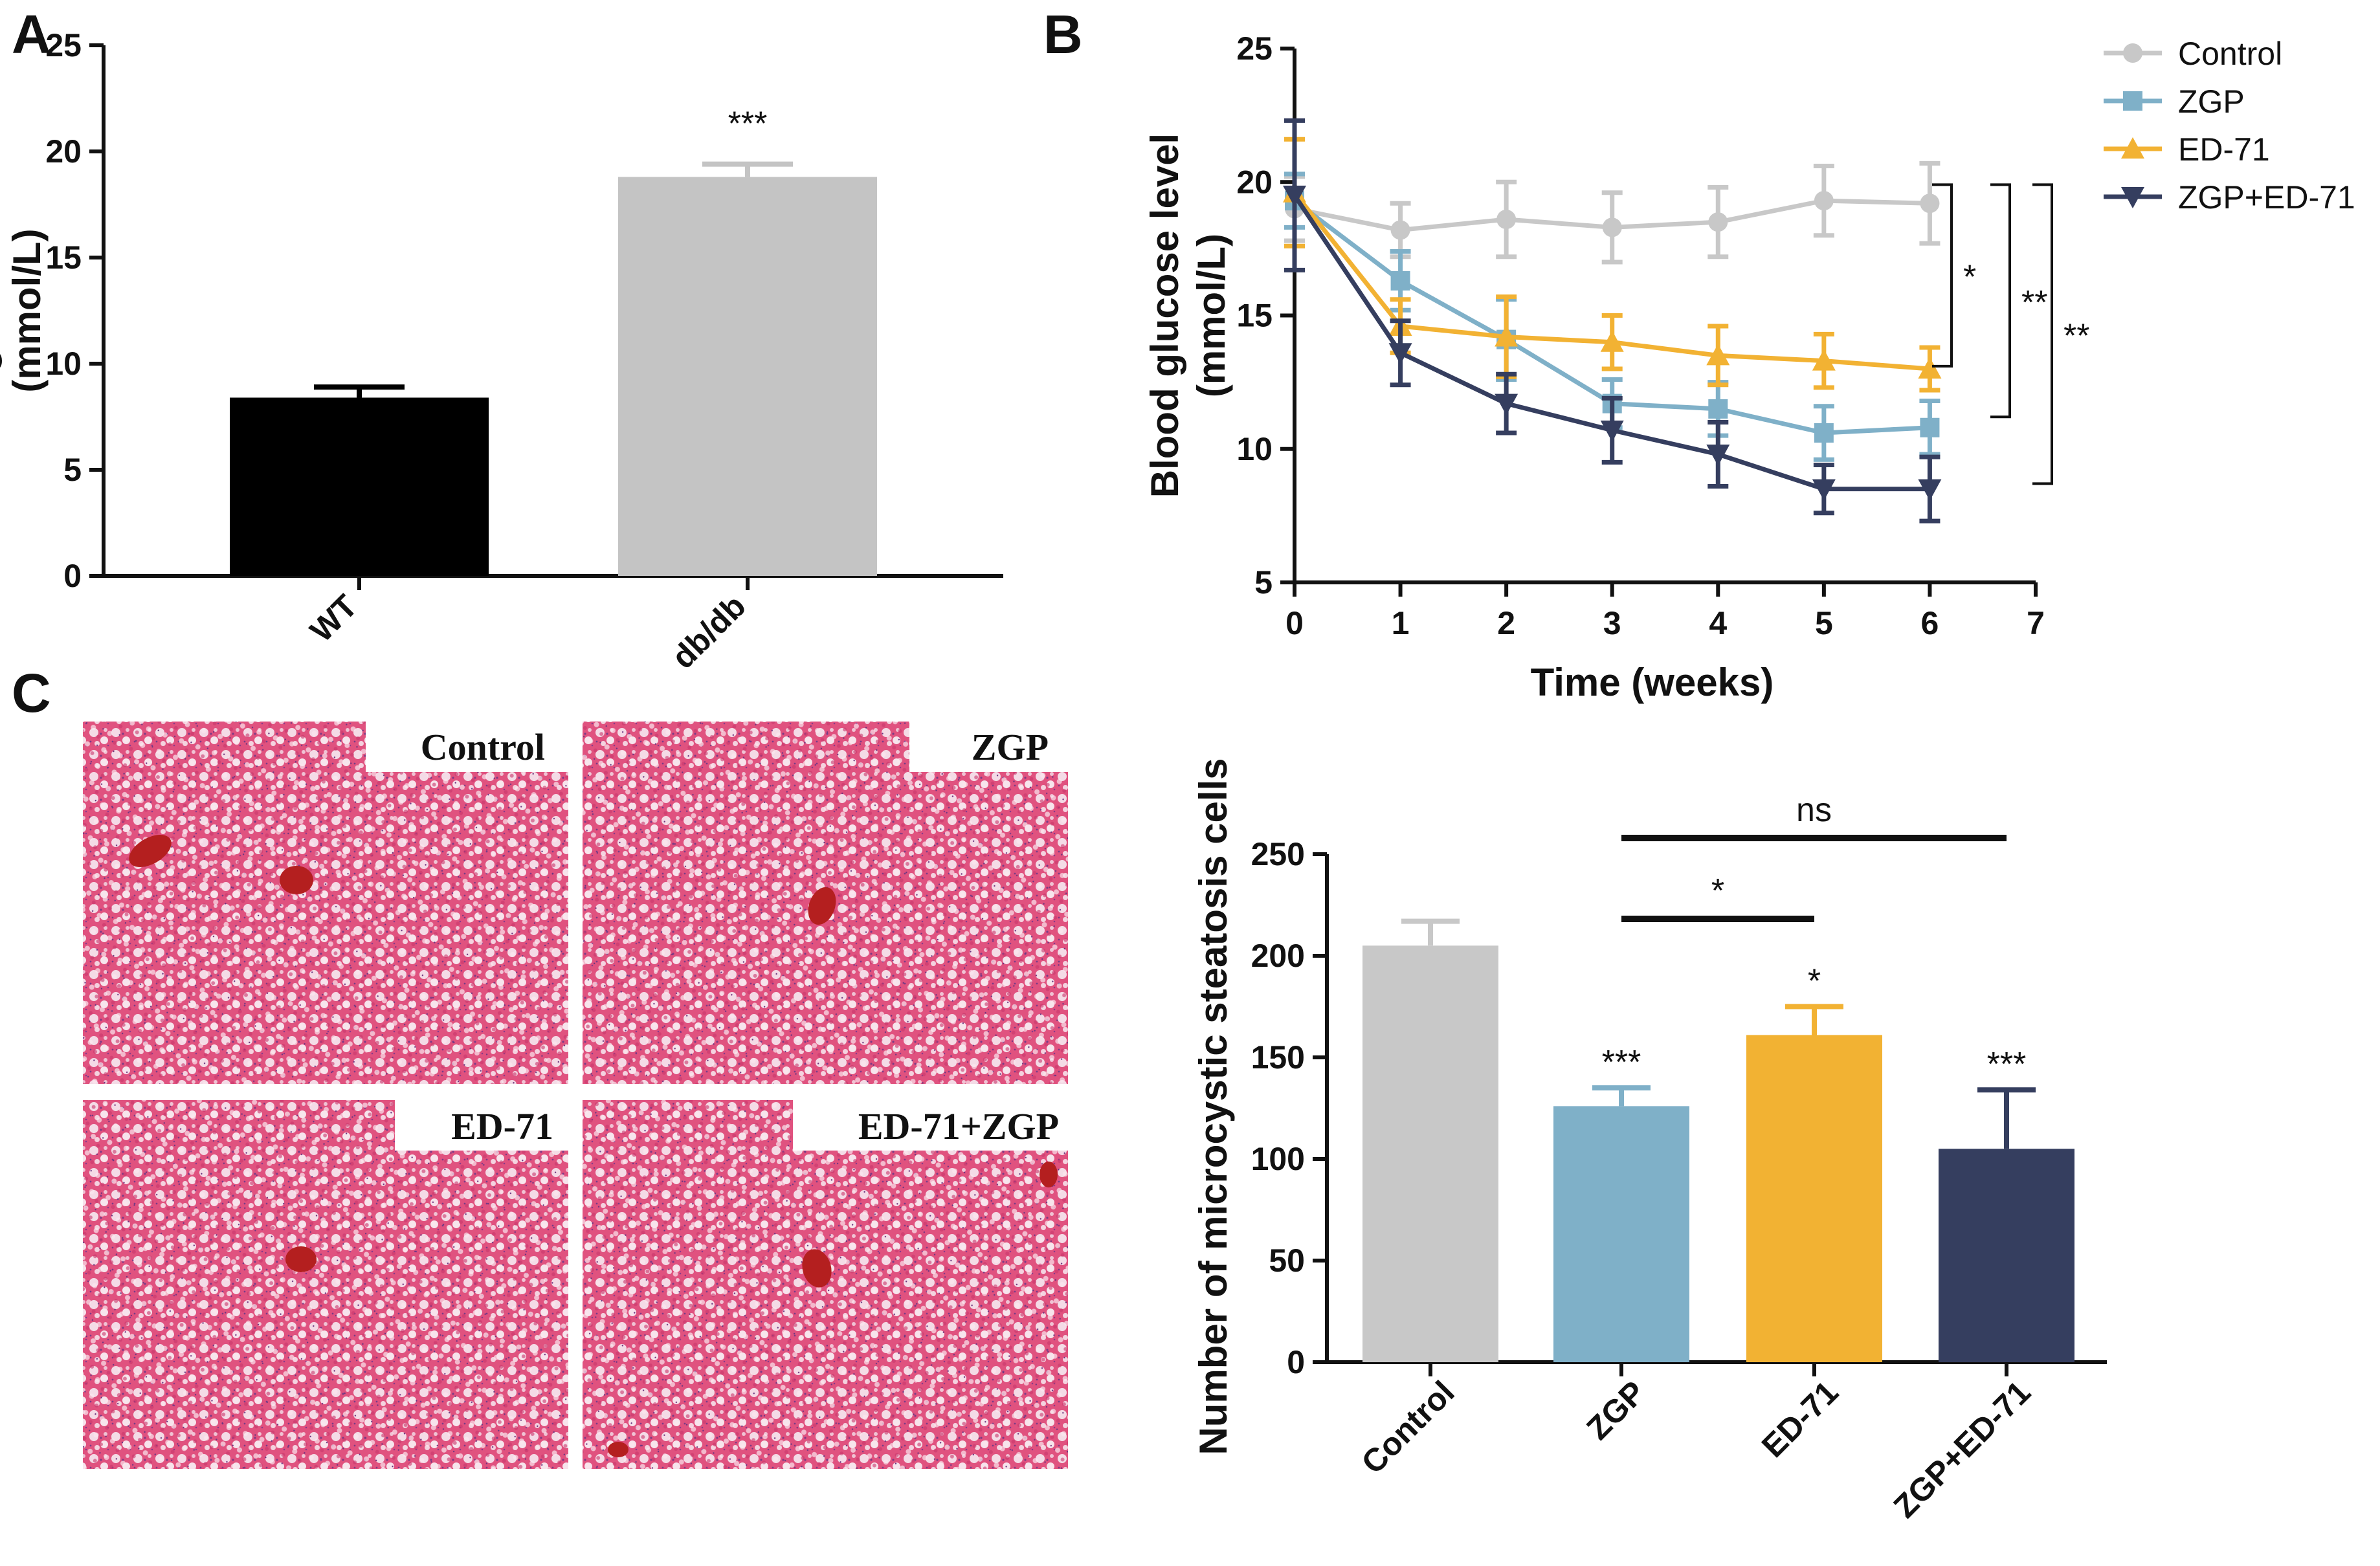  What do you see at coordinates (32, 693) in the screenshot?
I see `panel-c-letter: C` at bounding box center [32, 693].